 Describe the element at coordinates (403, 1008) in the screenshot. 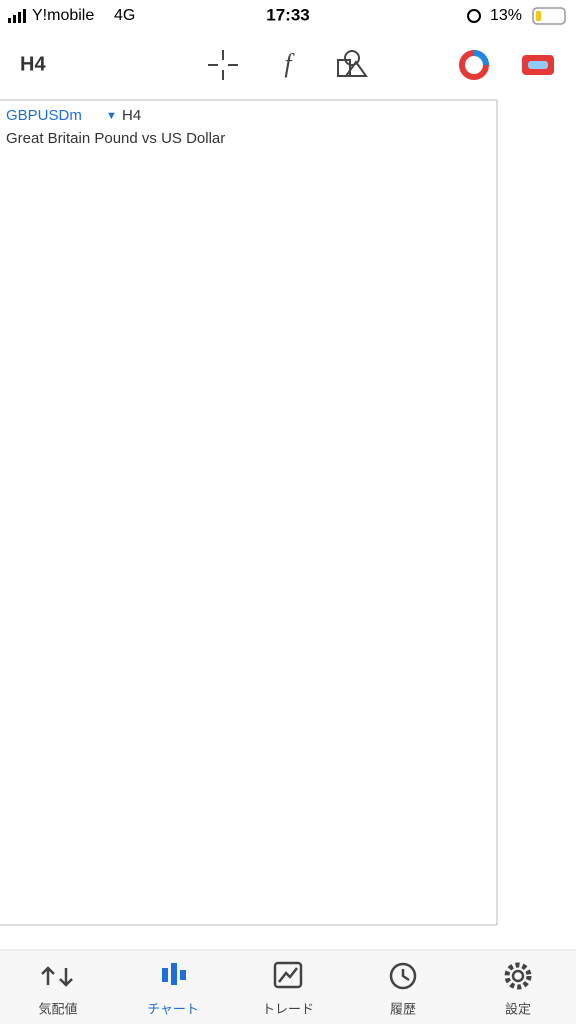

I see `nav-label: 履歴` at that location.